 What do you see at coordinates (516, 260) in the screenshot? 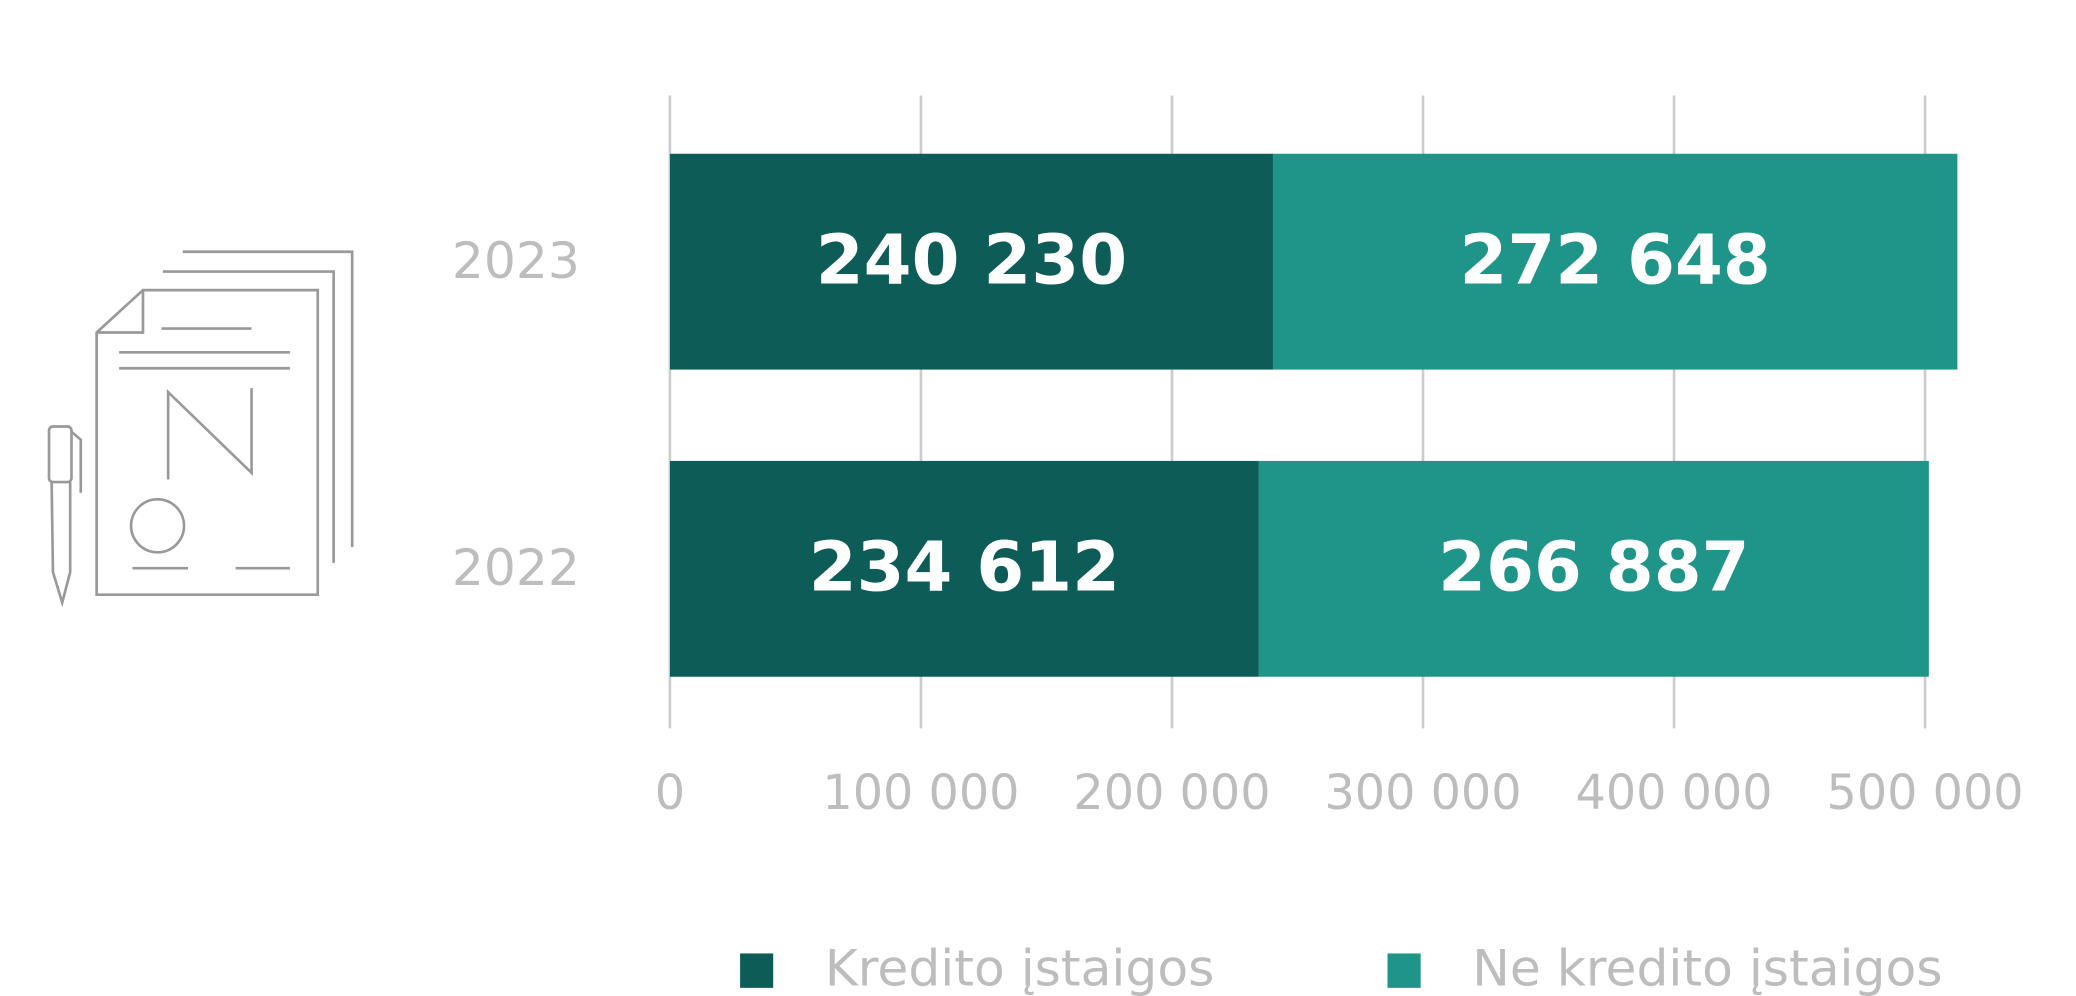
I see `category-label: 2023` at bounding box center [516, 260].